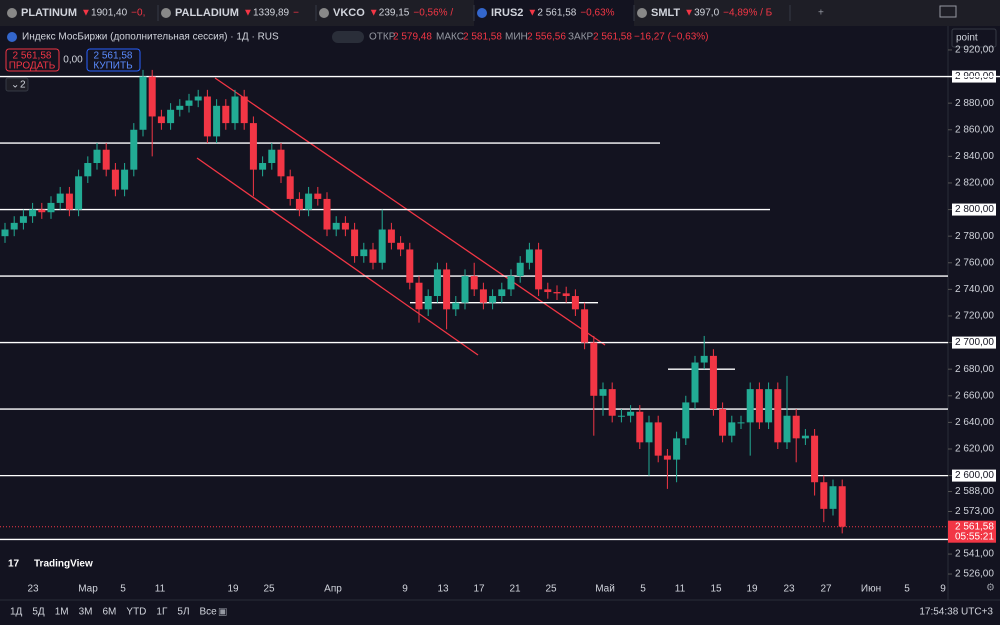  What do you see at coordinates (826, 589) in the screenshot?
I see `x-tick-label: 27` at bounding box center [826, 589].